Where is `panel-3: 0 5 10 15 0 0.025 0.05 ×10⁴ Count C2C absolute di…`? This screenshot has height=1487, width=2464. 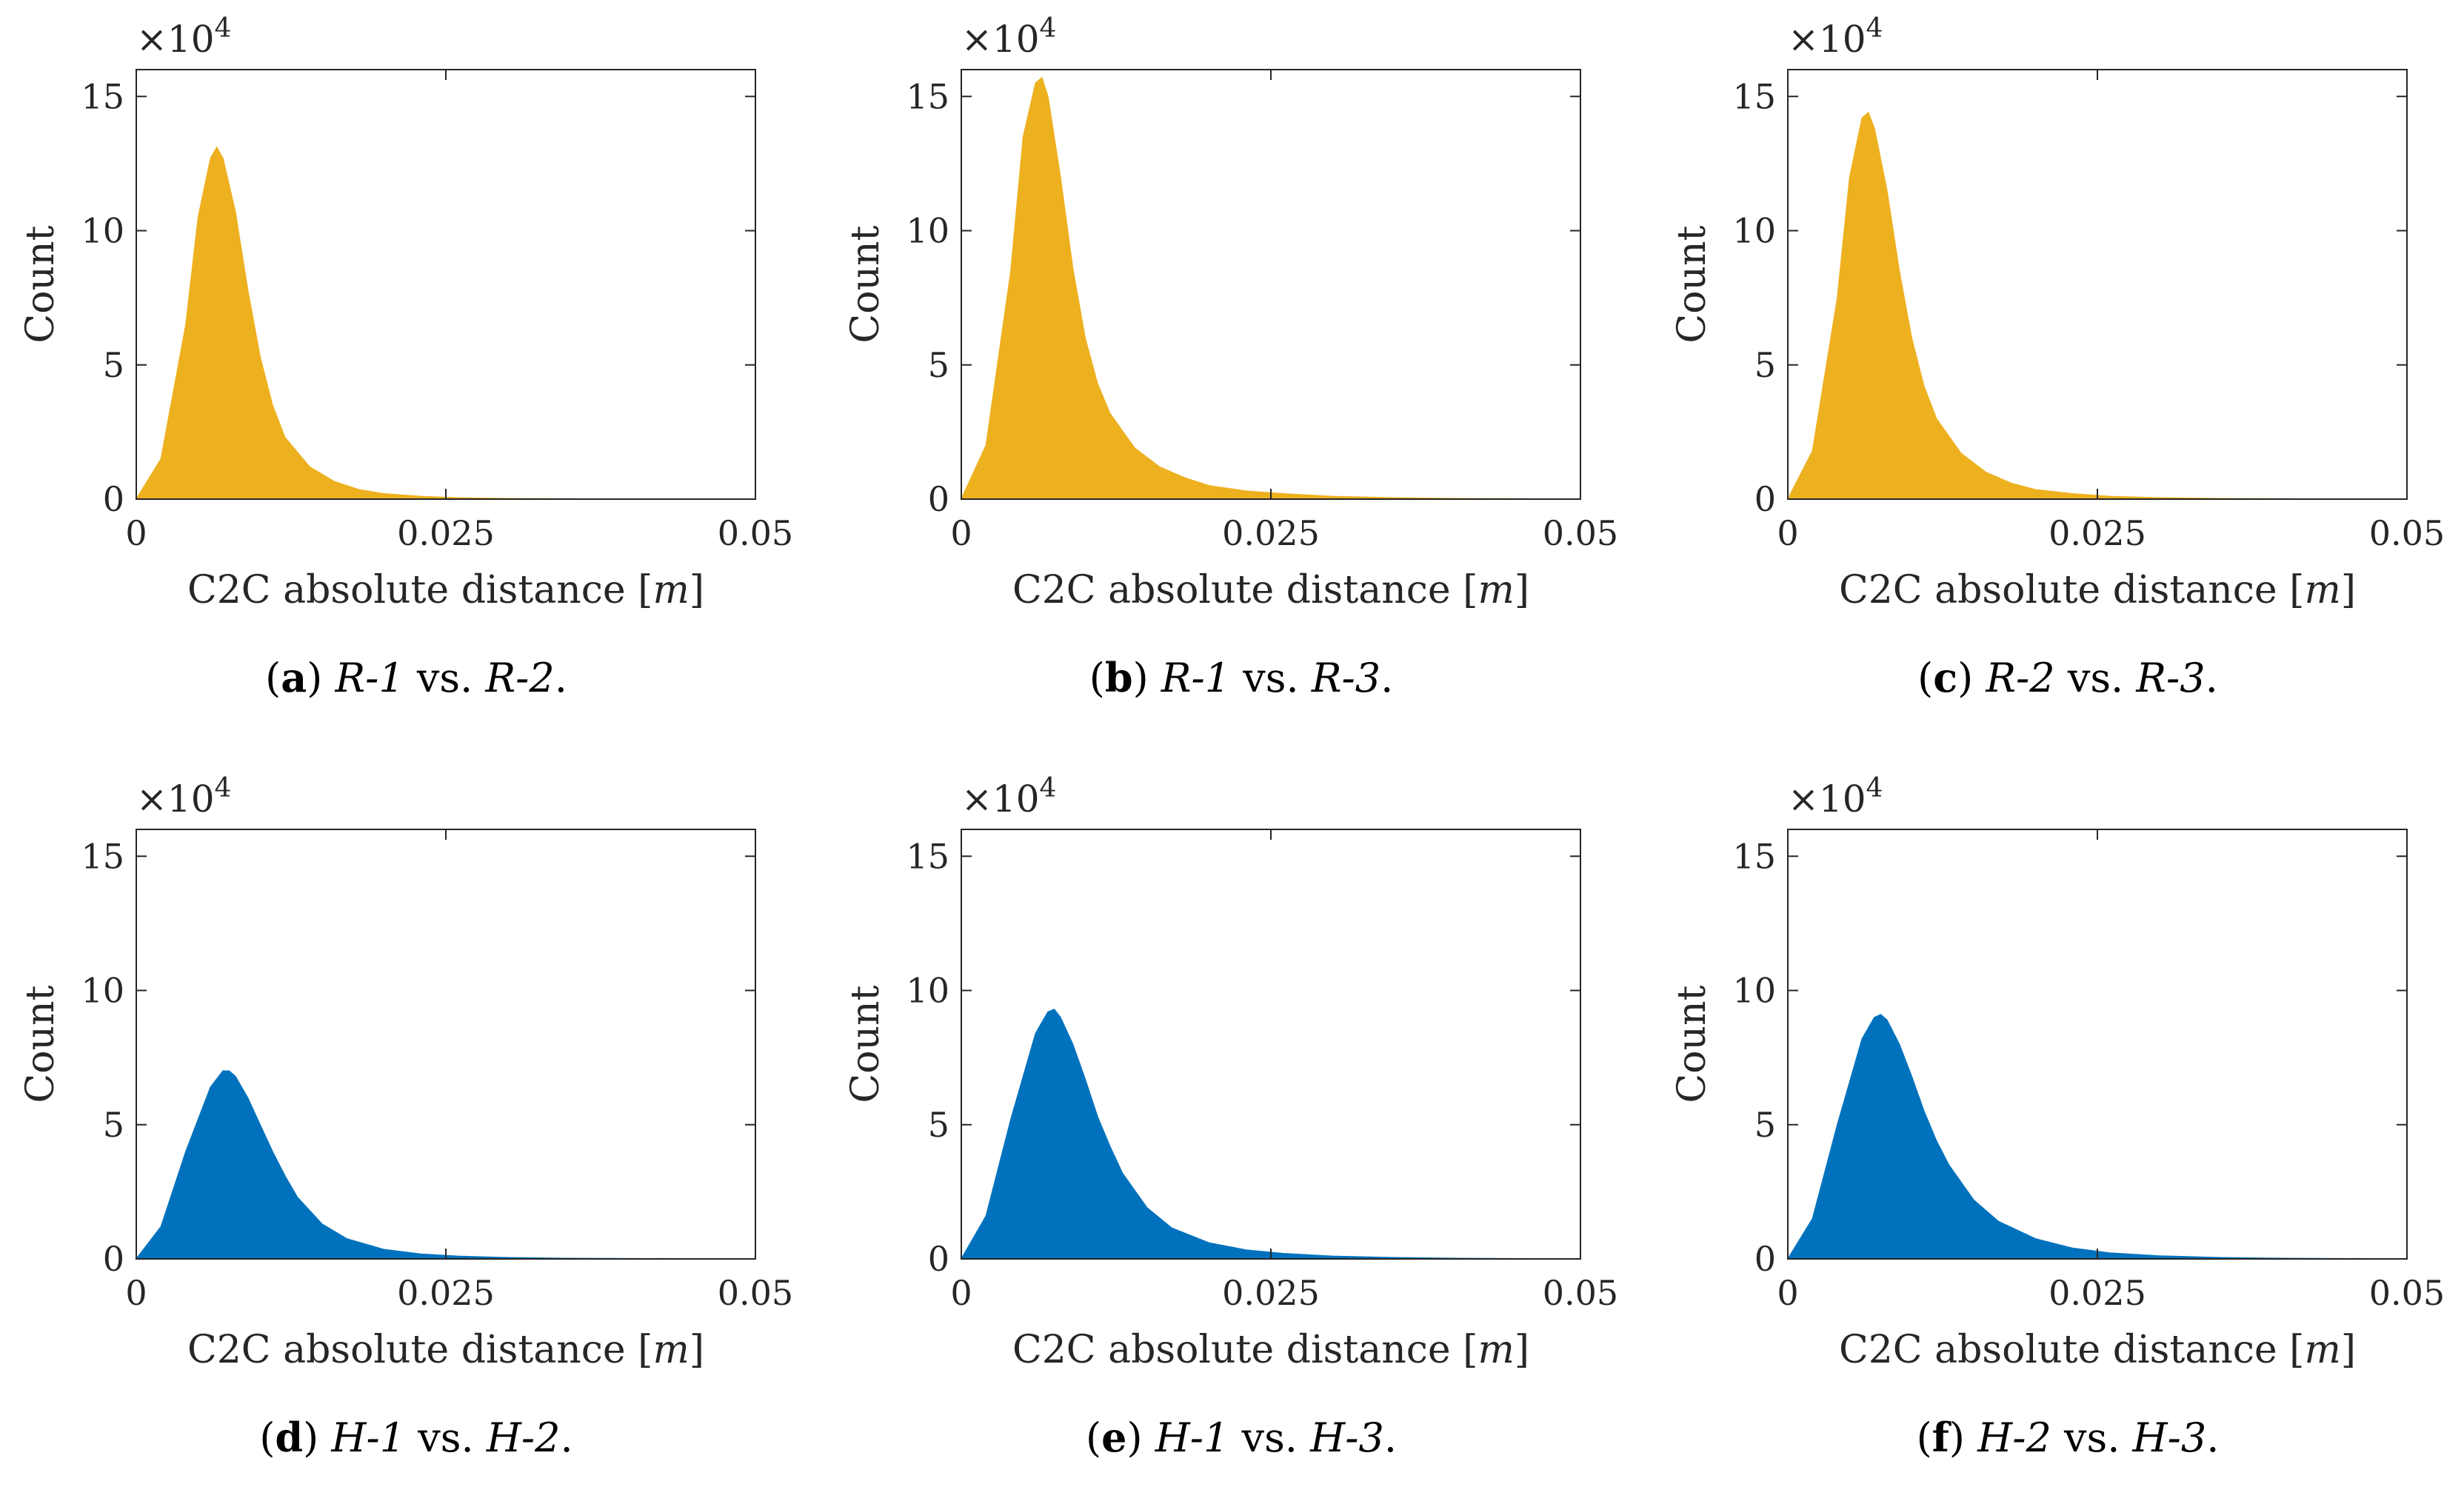 panel-3: 0 5 10 15 0 0.025 0.05 ×10⁴ Count C2C absolute di… is located at coordinates (2057, 357).